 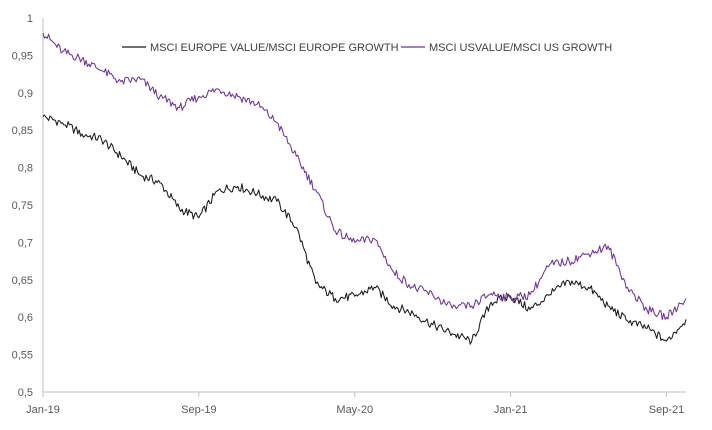 What do you see at coordinates (25, 94) in the screenshot?
I see `y-tick-label: 0,9` at bounding box center [25, 94].